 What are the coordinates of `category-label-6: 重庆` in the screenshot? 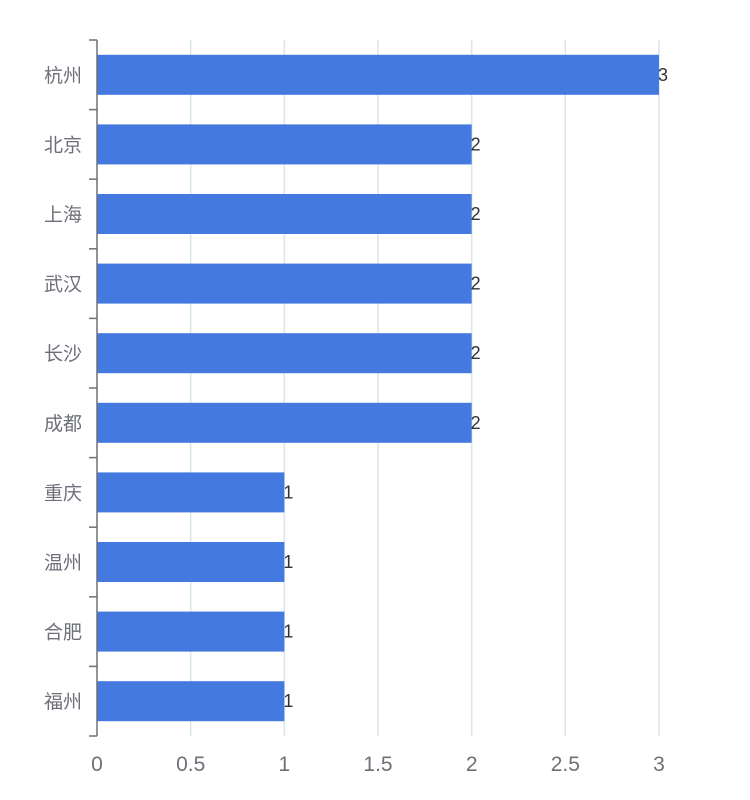 It's located at (63, 493).